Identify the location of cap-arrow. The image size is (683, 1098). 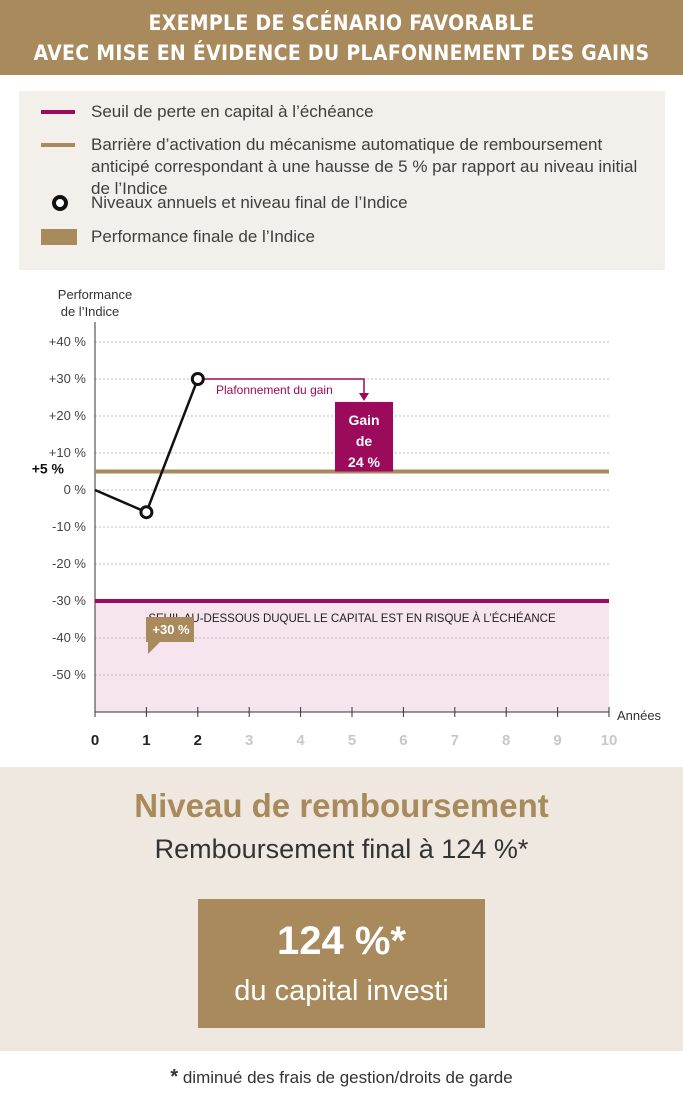
(281, 386).